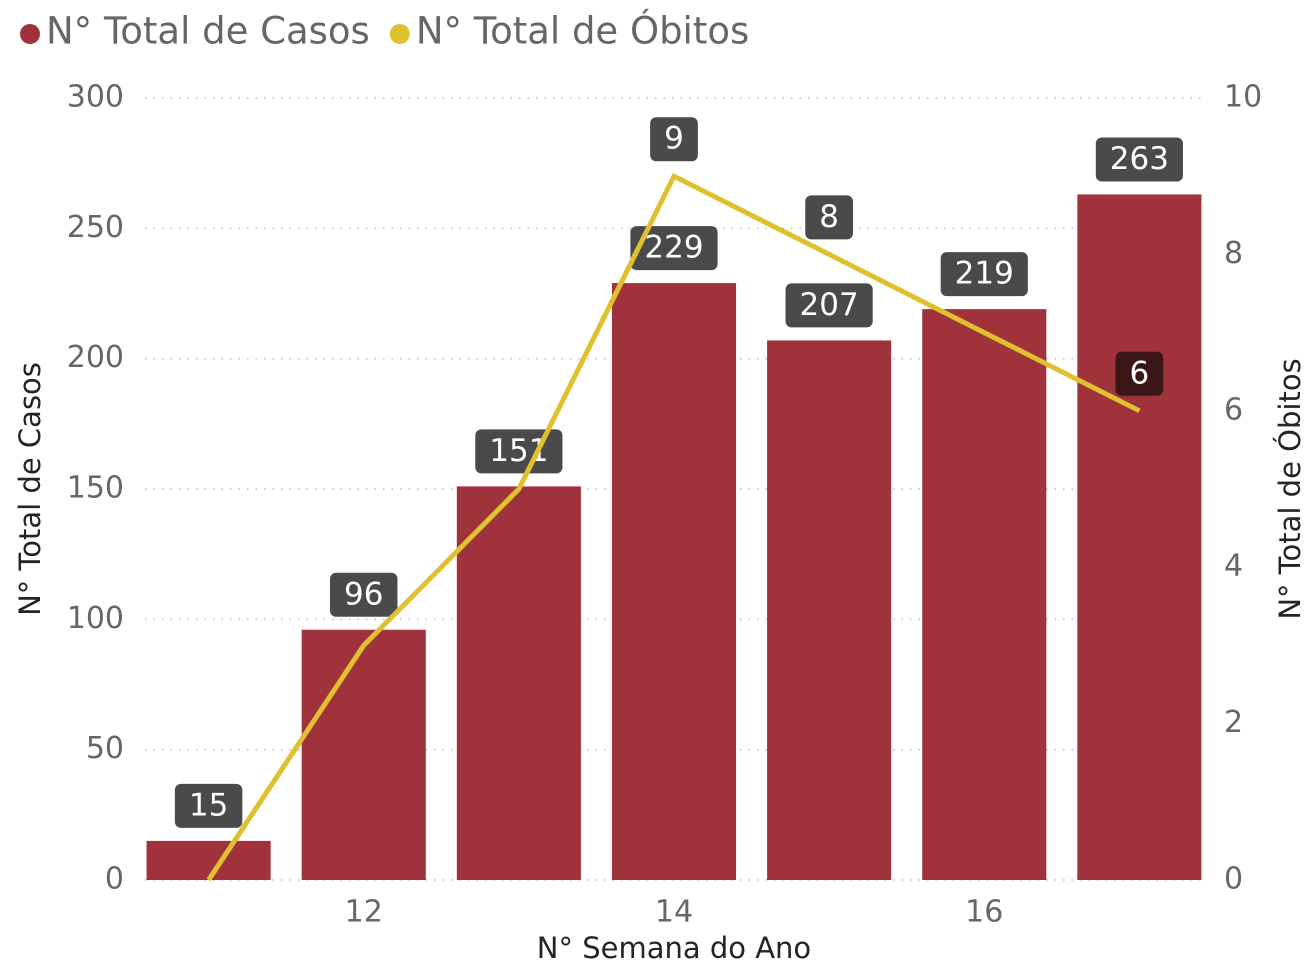 The image size is (1308, 970). What do you see at coordinates (95, 97) in the screenshot?
I see `y-tick-label: 300` at bounding box center [95, 97].